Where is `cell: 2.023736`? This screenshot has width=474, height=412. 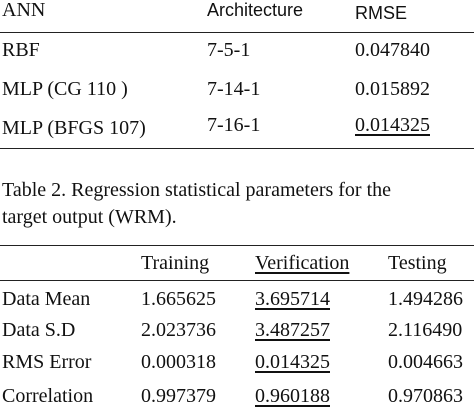
cell: 2.023736 is located at coordinates (178, 330).